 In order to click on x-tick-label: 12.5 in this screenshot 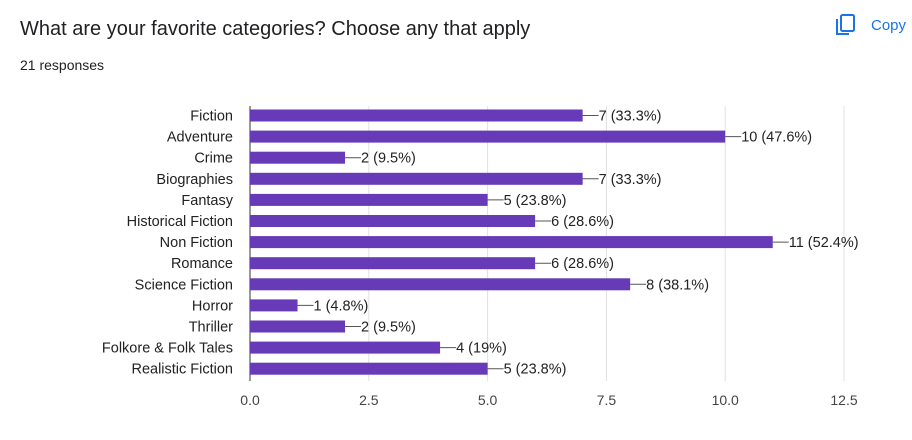, I will do `click(843, 400)`.